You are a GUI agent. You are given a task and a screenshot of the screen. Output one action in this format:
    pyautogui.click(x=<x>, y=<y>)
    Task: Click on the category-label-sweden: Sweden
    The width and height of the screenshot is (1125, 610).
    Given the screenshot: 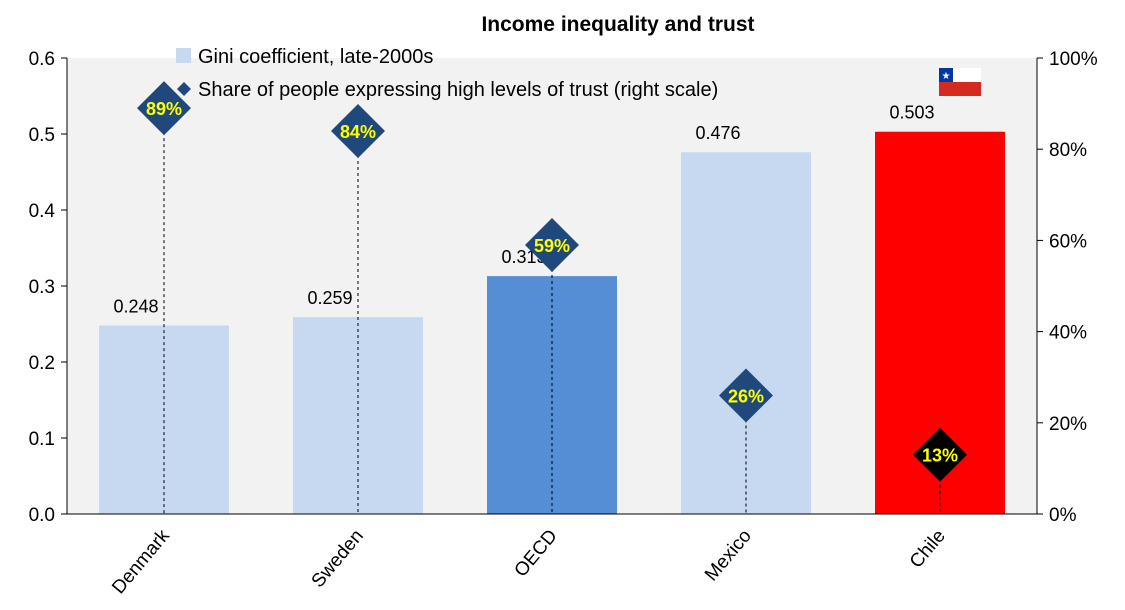 What is the action you would take?
    pyautogui.click(x=338, y=559)
    